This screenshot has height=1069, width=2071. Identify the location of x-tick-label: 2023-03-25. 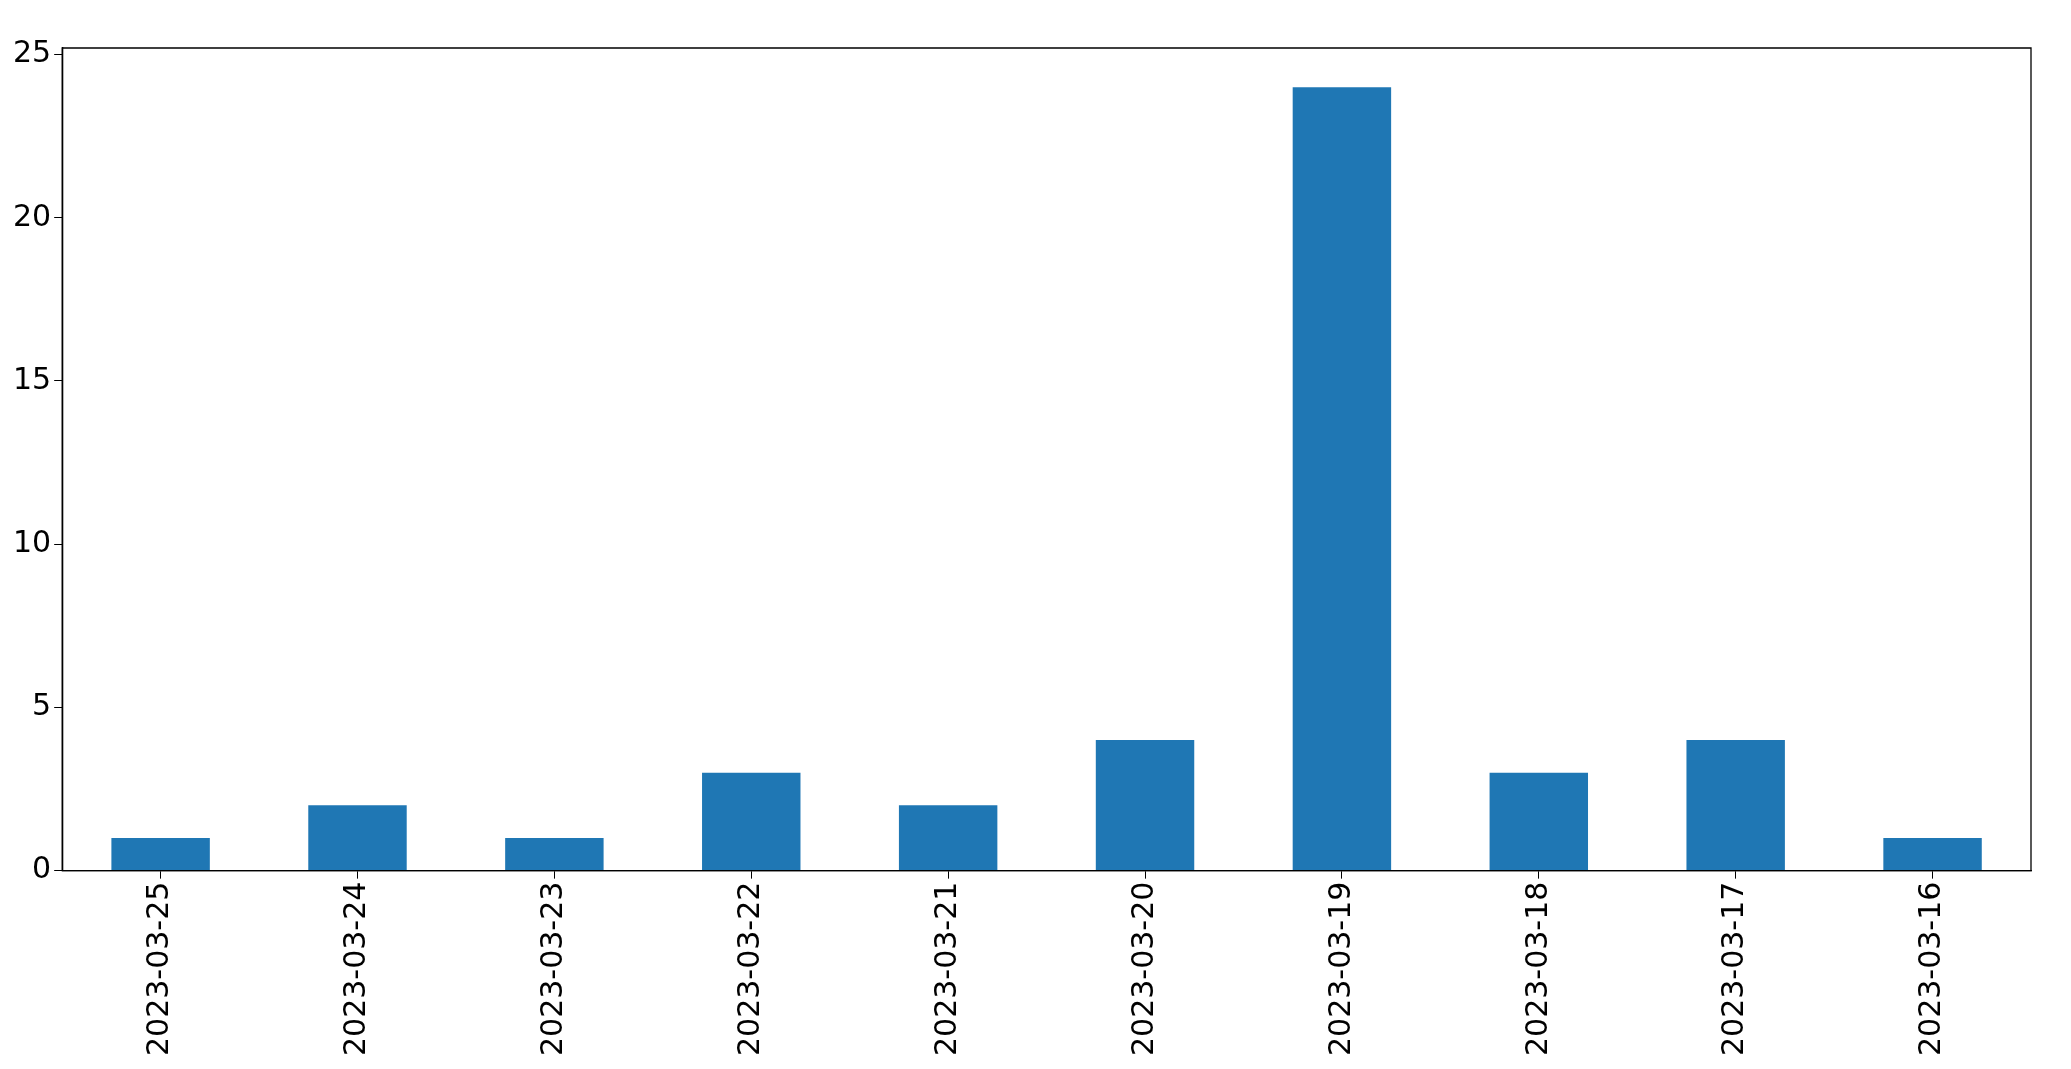
(158, 969).